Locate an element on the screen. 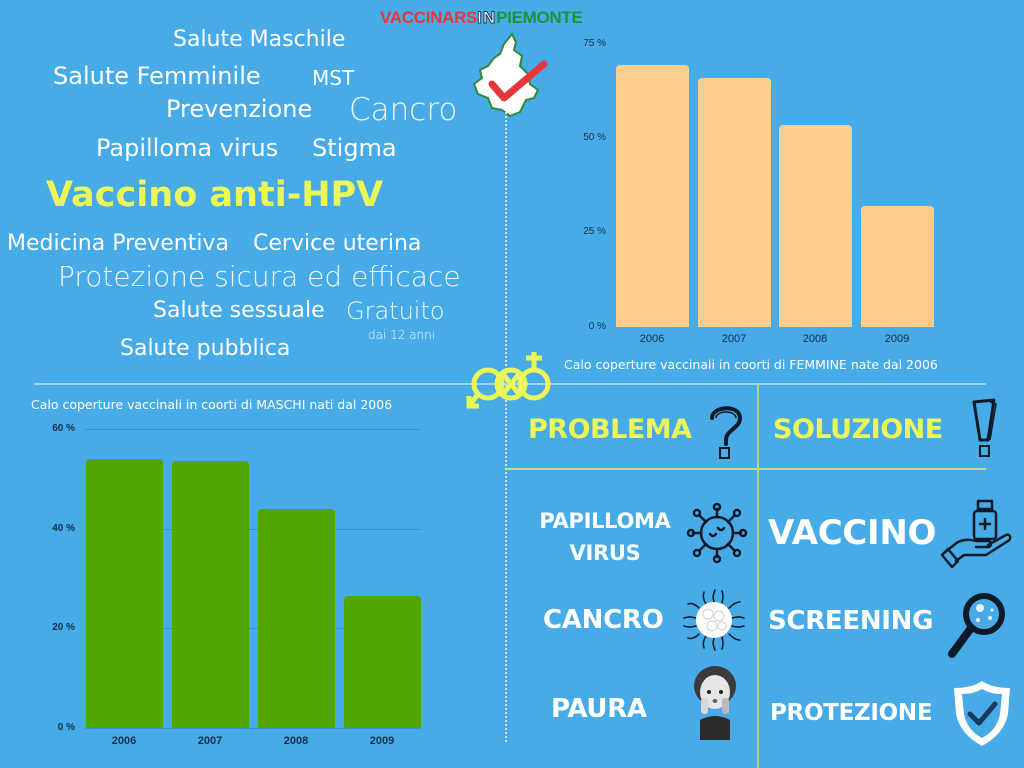  divider-vertical-mid is located at coordinates (758, 576).